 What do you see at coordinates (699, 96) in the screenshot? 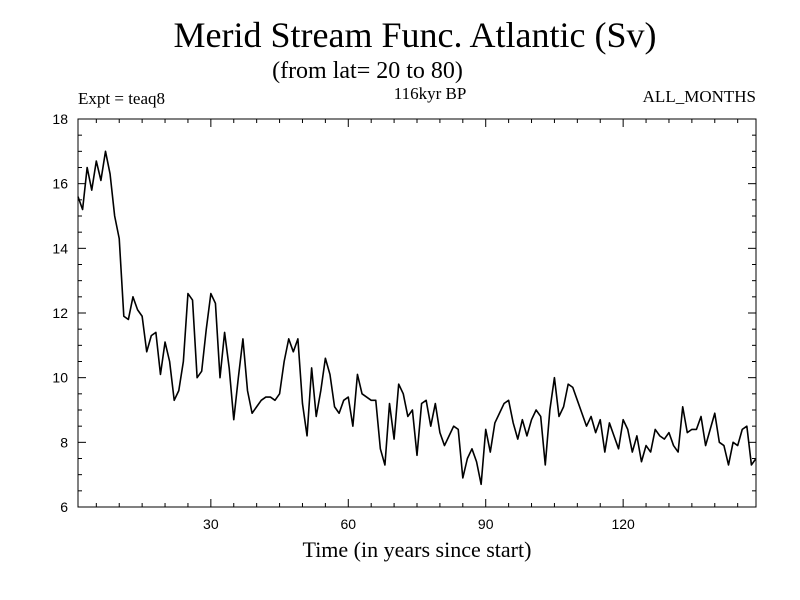
I see `months-label: ALL_MONTHS` at bounding box center [699, 96].